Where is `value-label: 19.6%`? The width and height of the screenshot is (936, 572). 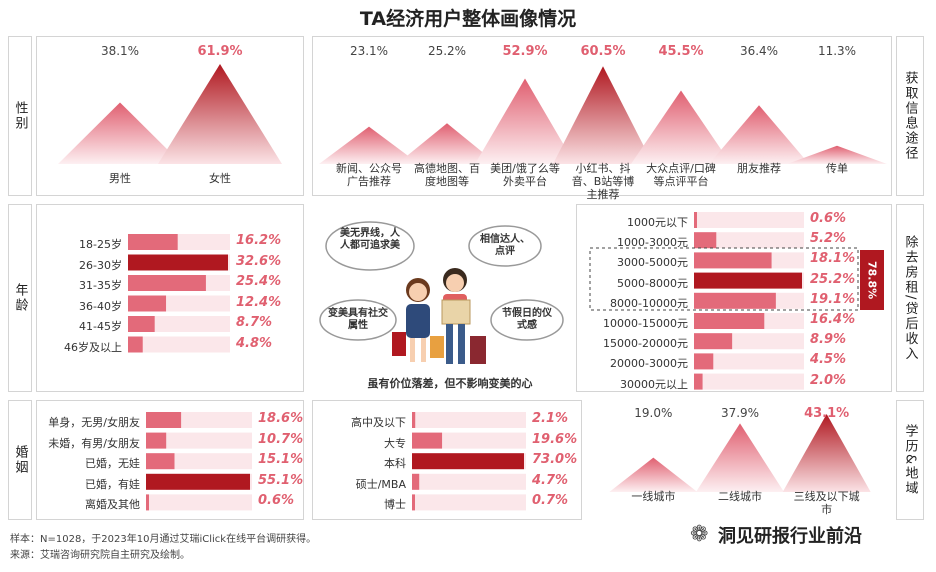
value-label: 19.6% is located at coordinates (555, 439).